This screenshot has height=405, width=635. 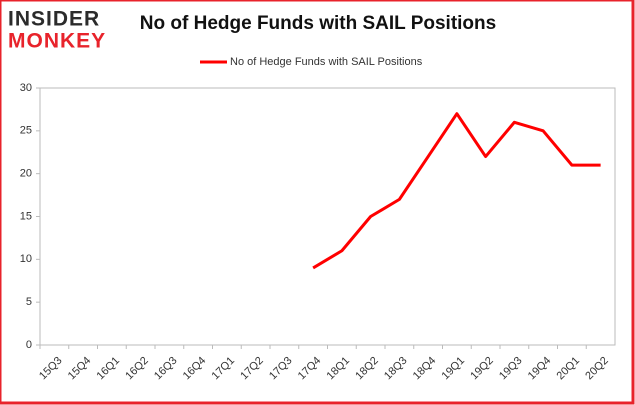 What do you see at coordinates (26, 216) in the screenshot?
I see `y-tick-label: 15` at bounding box center [26, 216].